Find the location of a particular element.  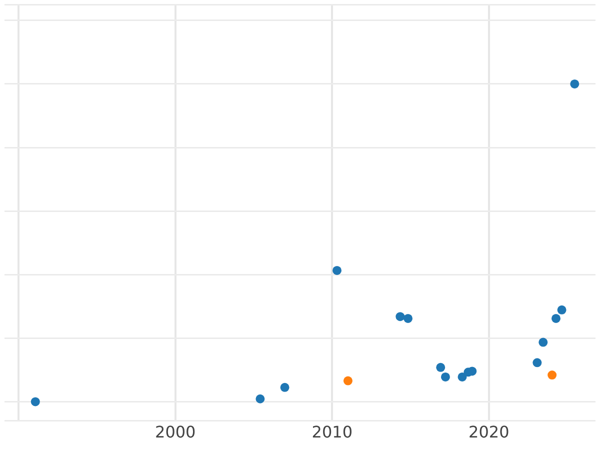

x-tick-label: 2010 is located at coordinates (332, 432).